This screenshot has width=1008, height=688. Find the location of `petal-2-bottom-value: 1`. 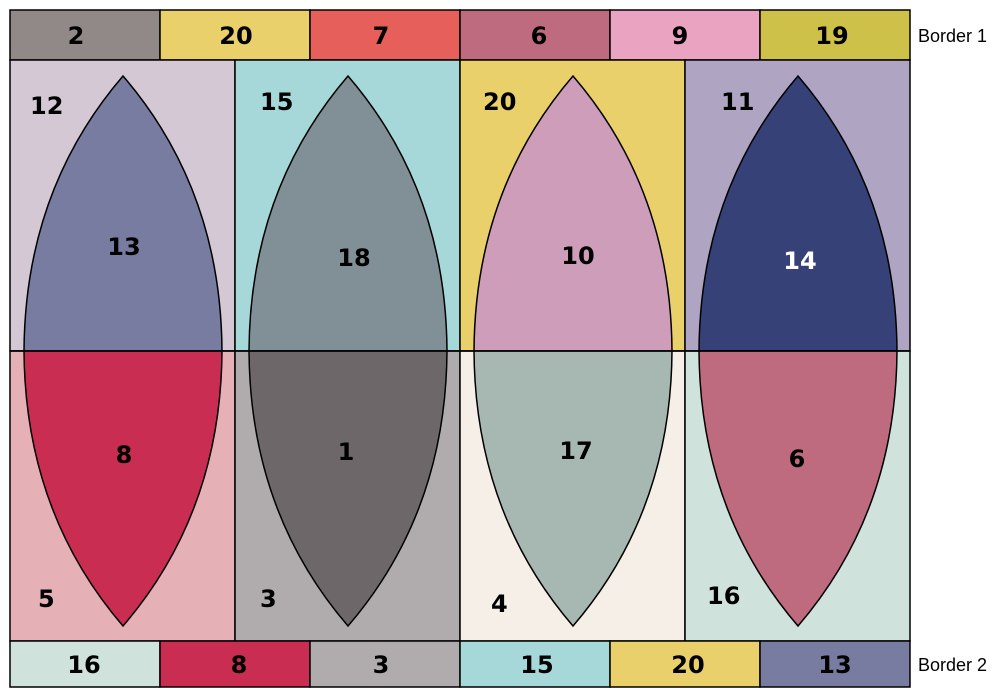

petal-2-bottom-value: 1 is located at coordinates (346, 452).